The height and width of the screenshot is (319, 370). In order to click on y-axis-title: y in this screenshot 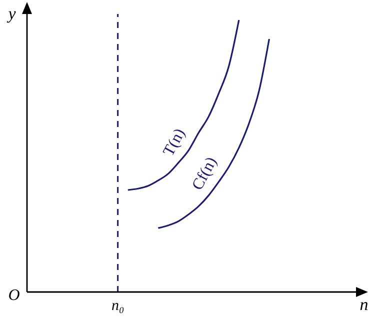, I will do `click(11, 13)`.